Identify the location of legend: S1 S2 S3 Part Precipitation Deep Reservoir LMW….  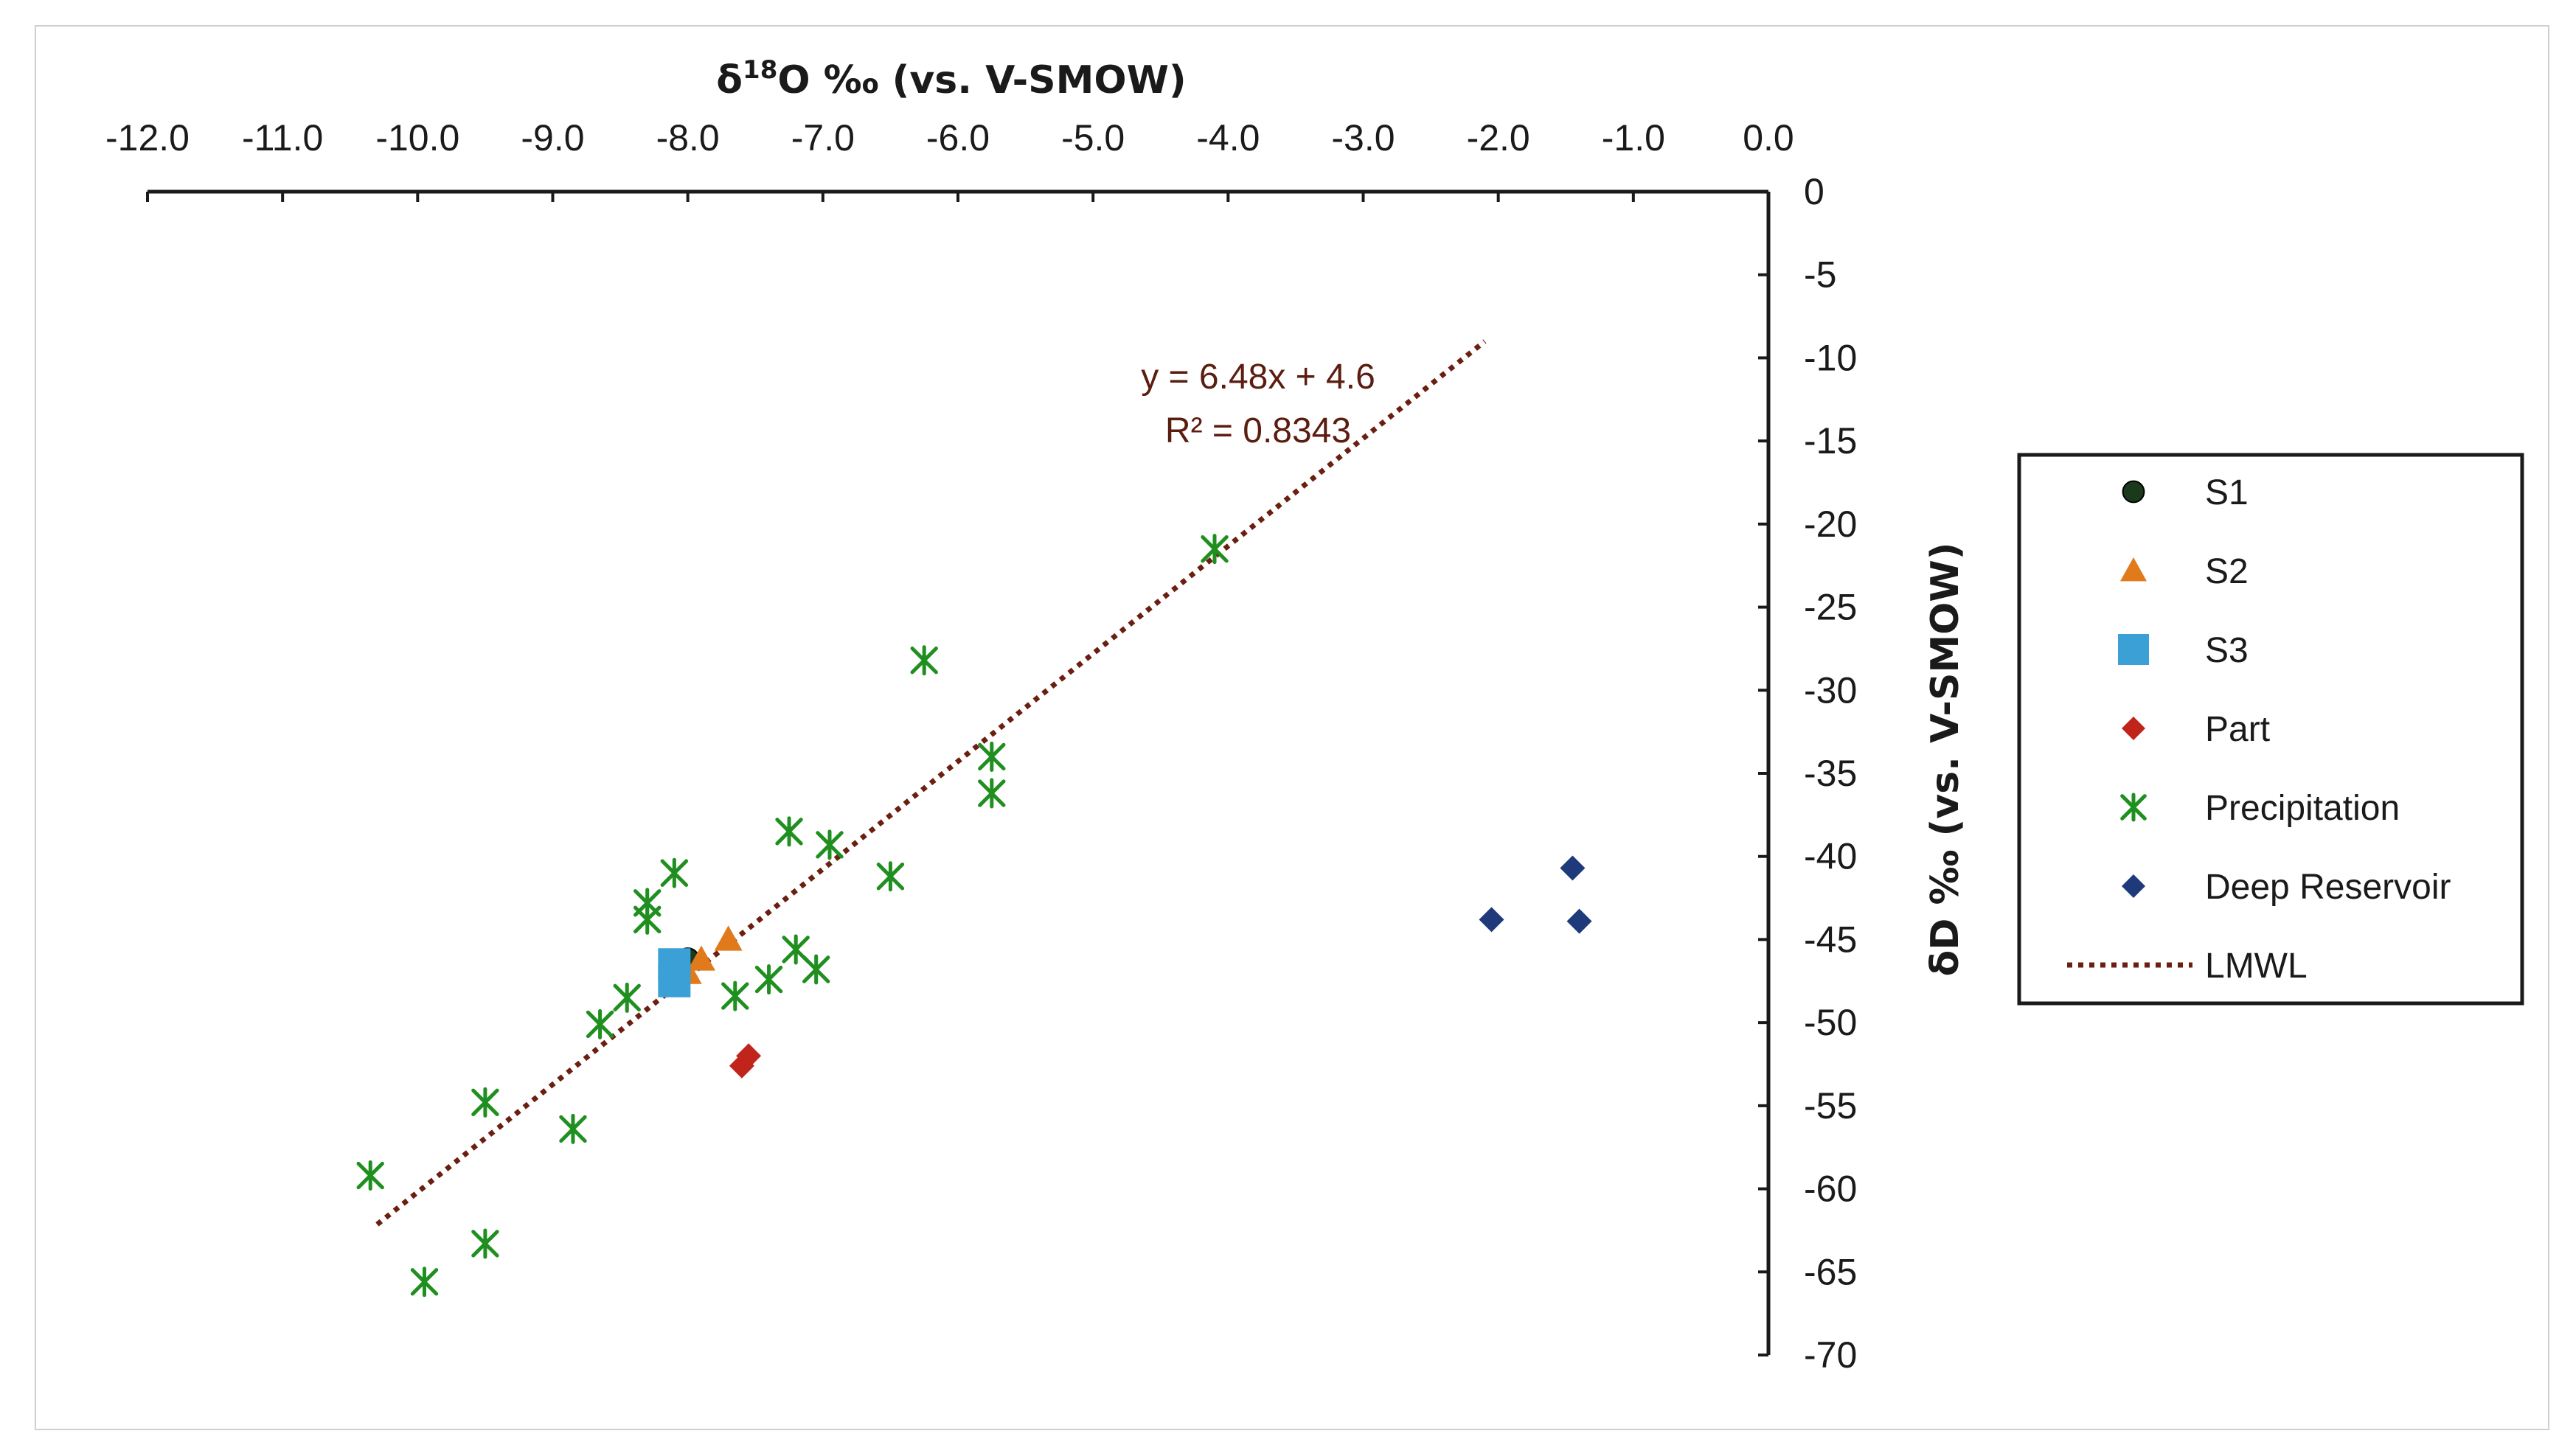
(2270, 729).